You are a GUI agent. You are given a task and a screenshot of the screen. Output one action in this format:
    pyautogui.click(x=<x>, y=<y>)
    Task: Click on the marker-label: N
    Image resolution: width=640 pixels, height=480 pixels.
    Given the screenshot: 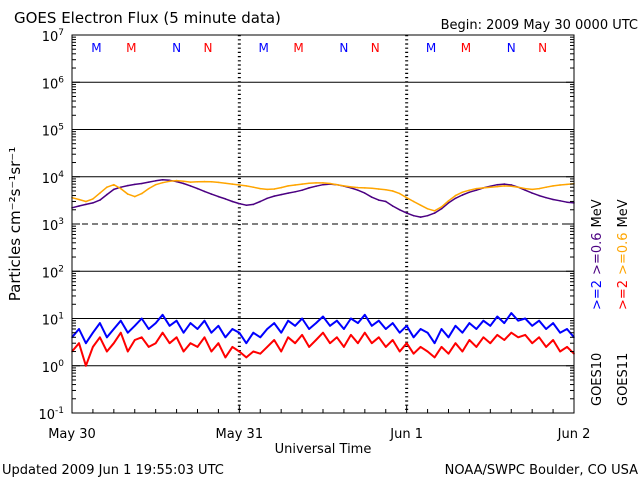 What is the action you would take?
    pyautogui.click(x=176, y=48)
    